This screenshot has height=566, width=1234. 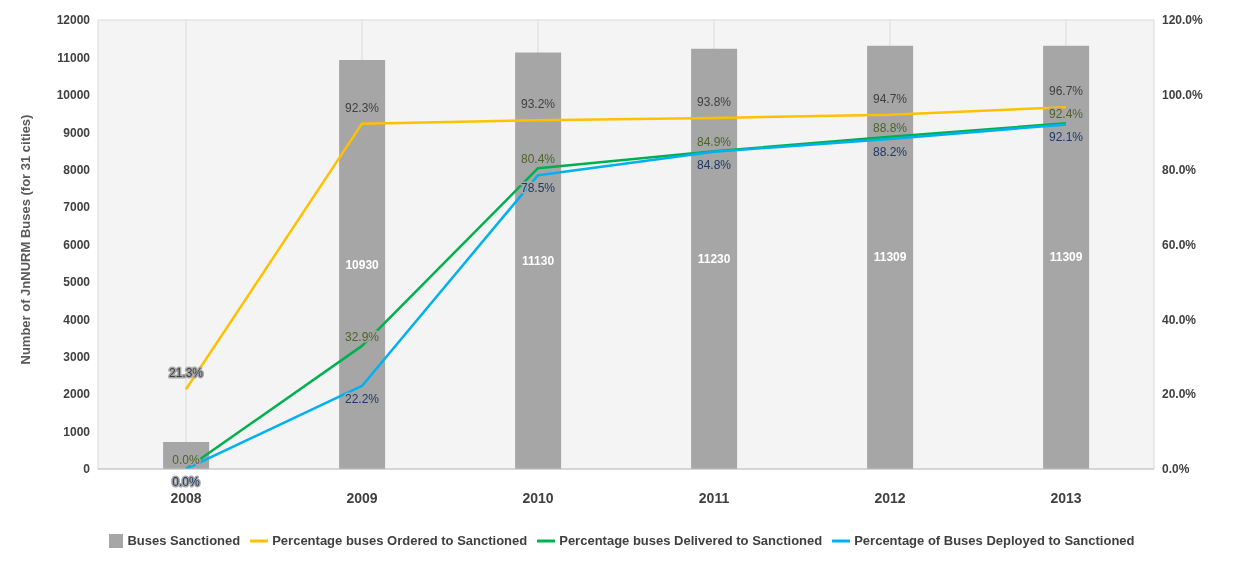 I want to click on legend-label: Percentage buses Ordered to Sanctioned, so click(x=400, y=540).